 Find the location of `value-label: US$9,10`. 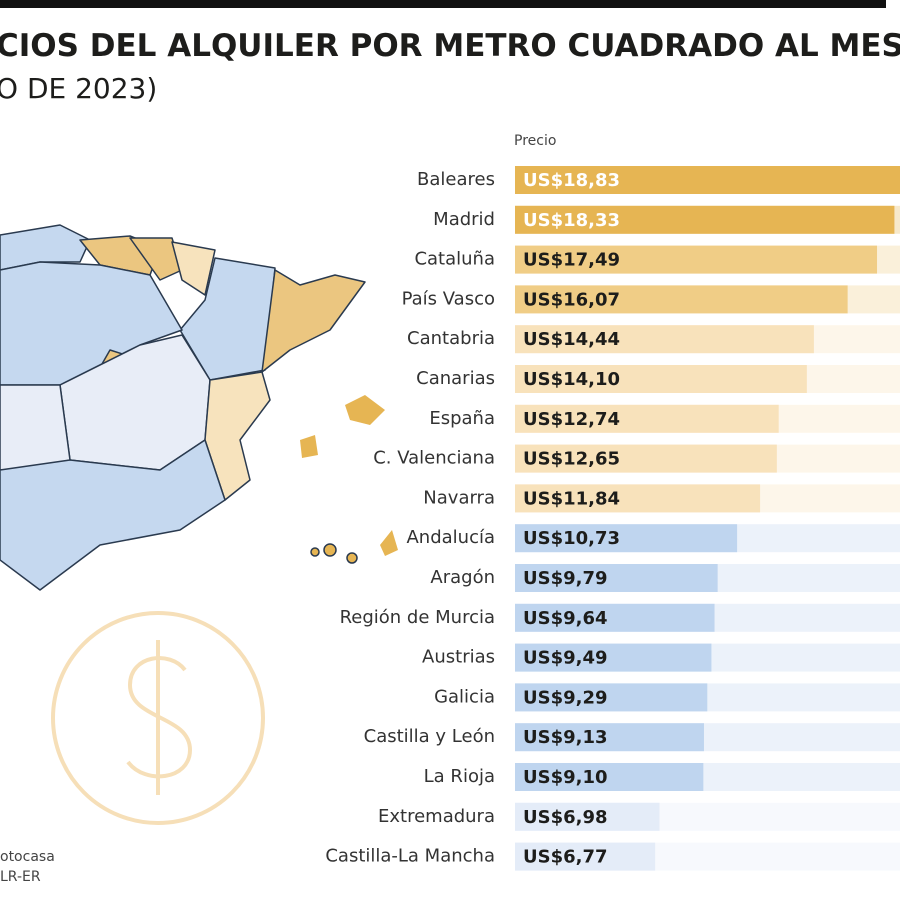

value-label: US$9,10 is located at coordinates (565, 777).